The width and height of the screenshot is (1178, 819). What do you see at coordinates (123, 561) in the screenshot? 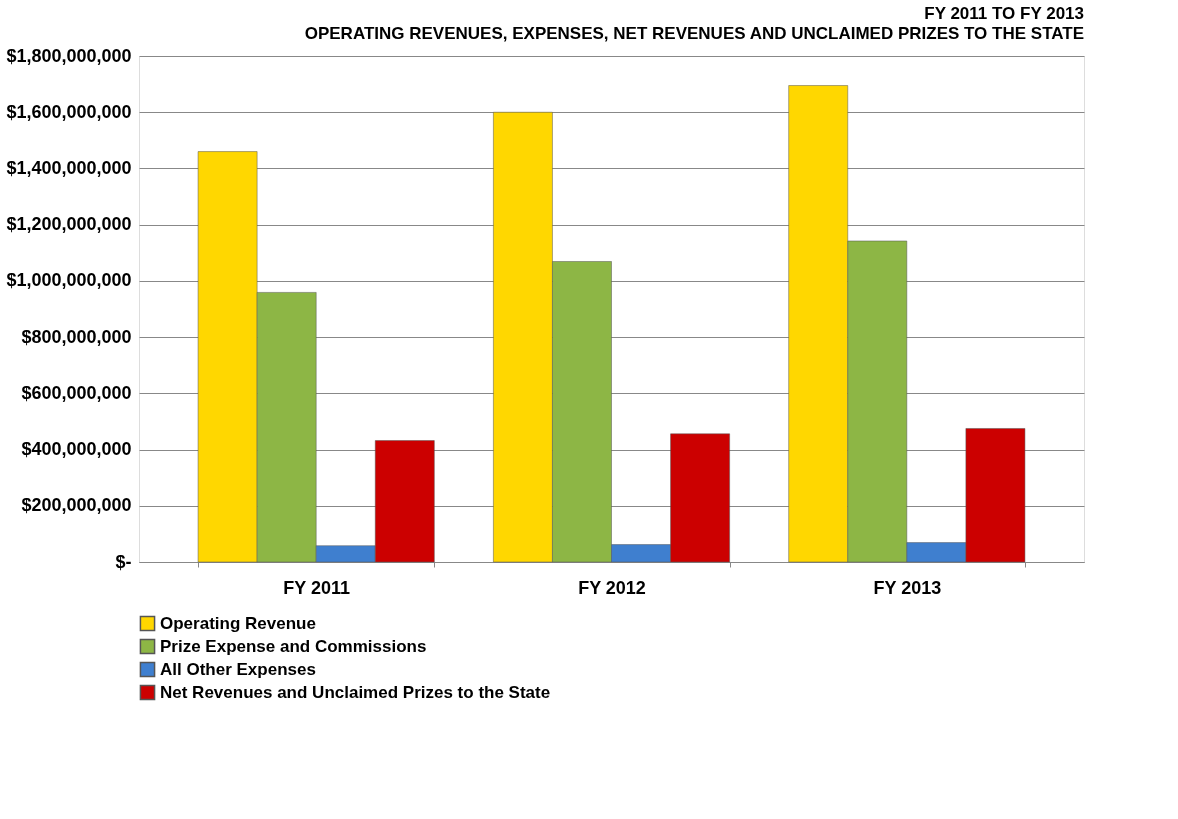
I see `y-tick-label: $-` at bounding box center [123, 561].